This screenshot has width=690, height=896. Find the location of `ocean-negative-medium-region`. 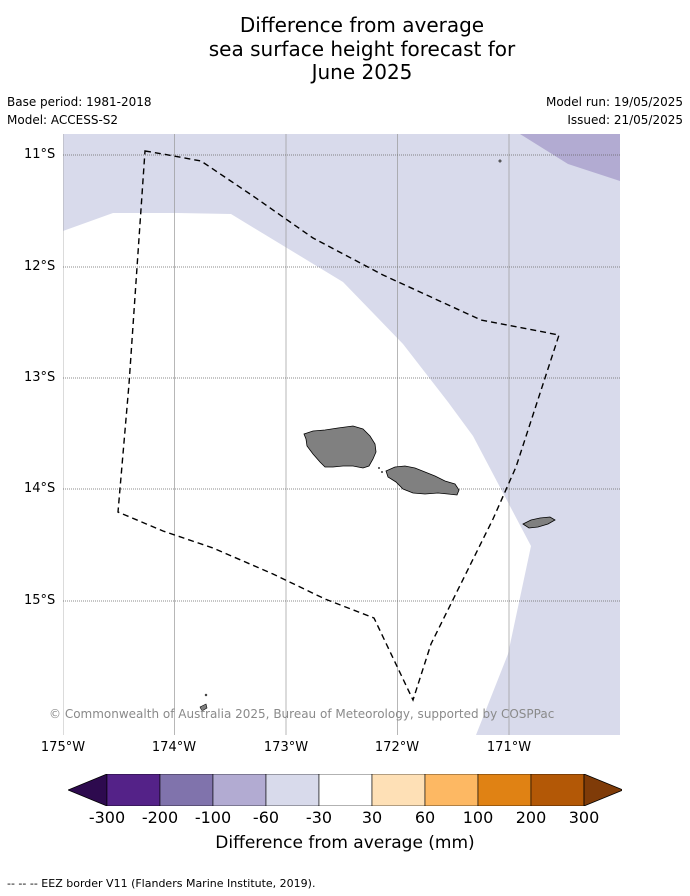

ocean-negative-medium-region is located at coordinates (570, 157).